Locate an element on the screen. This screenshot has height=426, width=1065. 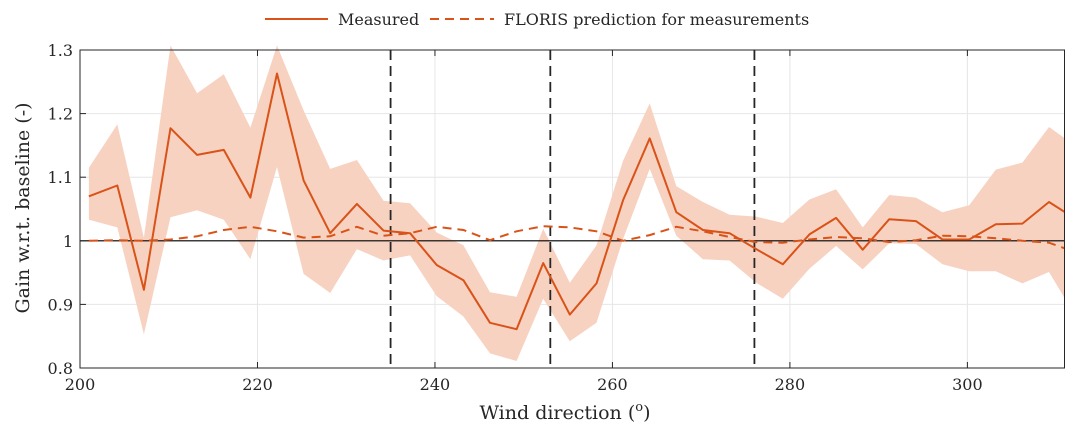
legend-label-measured: Measured is located at coordinates (378, 19).